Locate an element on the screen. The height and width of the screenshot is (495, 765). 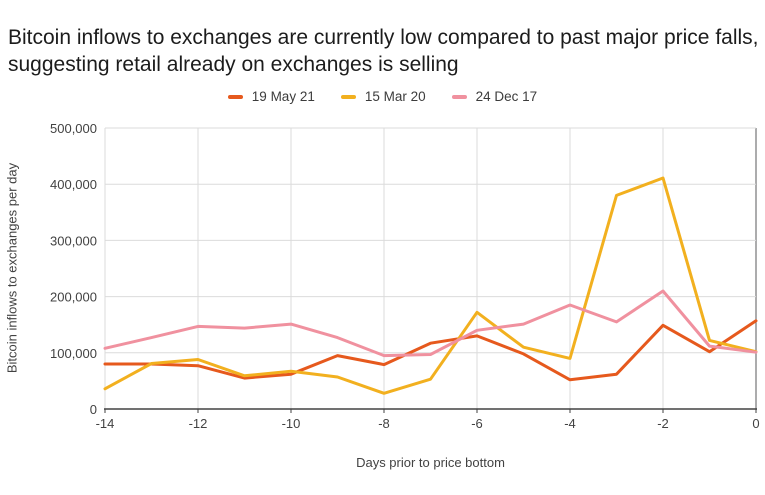
x-tick-label: -6 is located at coordinates (477, 423).